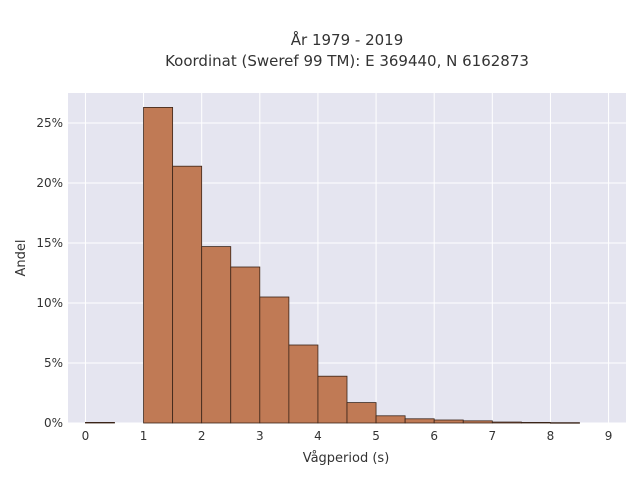  Describe the element at coordinates (49, 303) in the screenshot. I see `y-tick-label: 10%` at that location.